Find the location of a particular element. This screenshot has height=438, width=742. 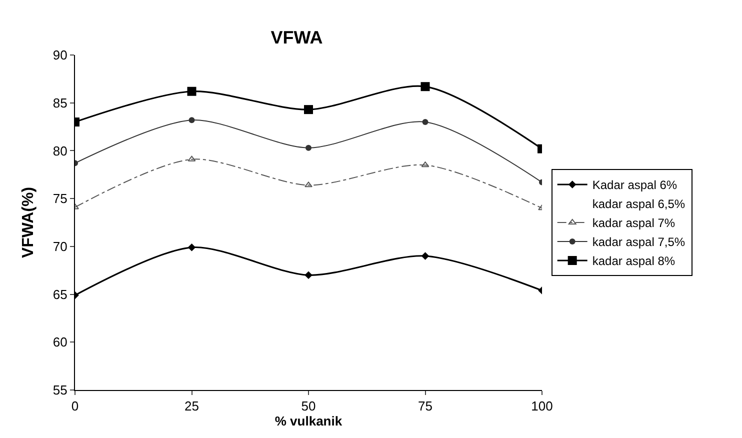

y-tick-label: 85 is located at coordinates (60, 102).